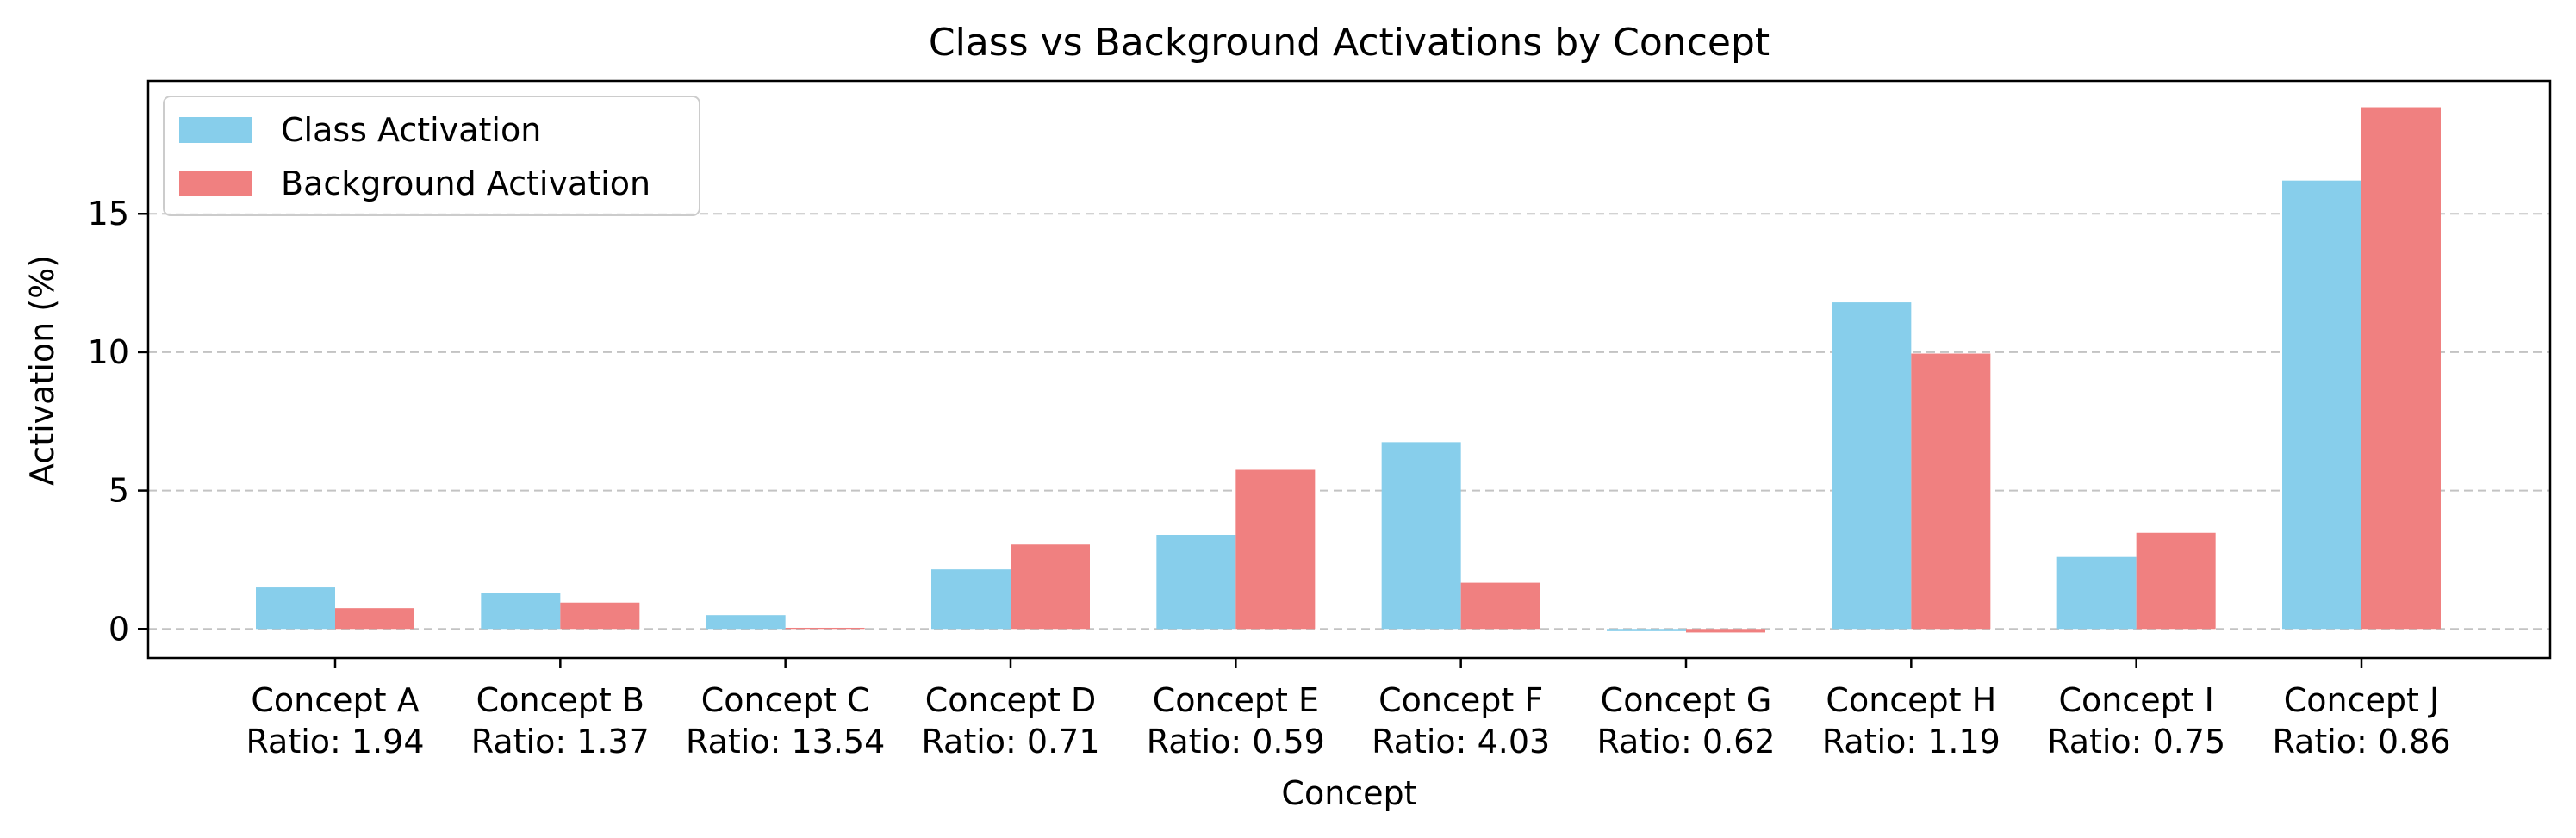  What do you see at coordinates (786, 700) in the screenshot?
I see `x-tick-label: Concept C` at bounding box center [786, 700].